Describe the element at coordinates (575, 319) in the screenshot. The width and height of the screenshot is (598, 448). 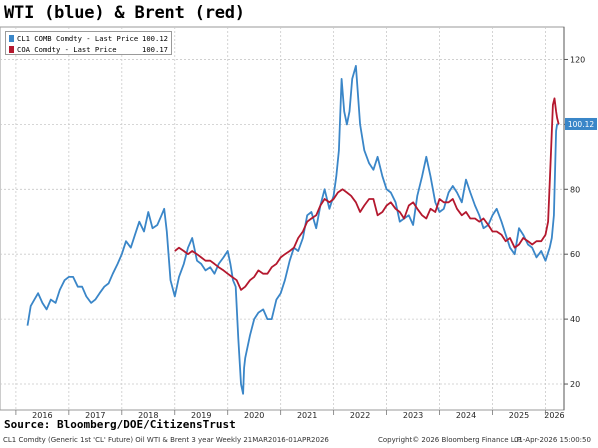
I see `y-tick-label: 40` at that location.